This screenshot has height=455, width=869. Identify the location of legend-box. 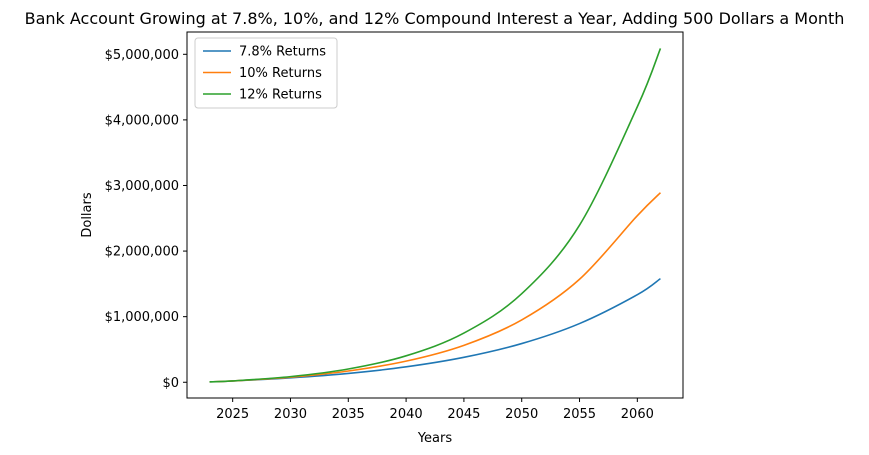
(266, 73).